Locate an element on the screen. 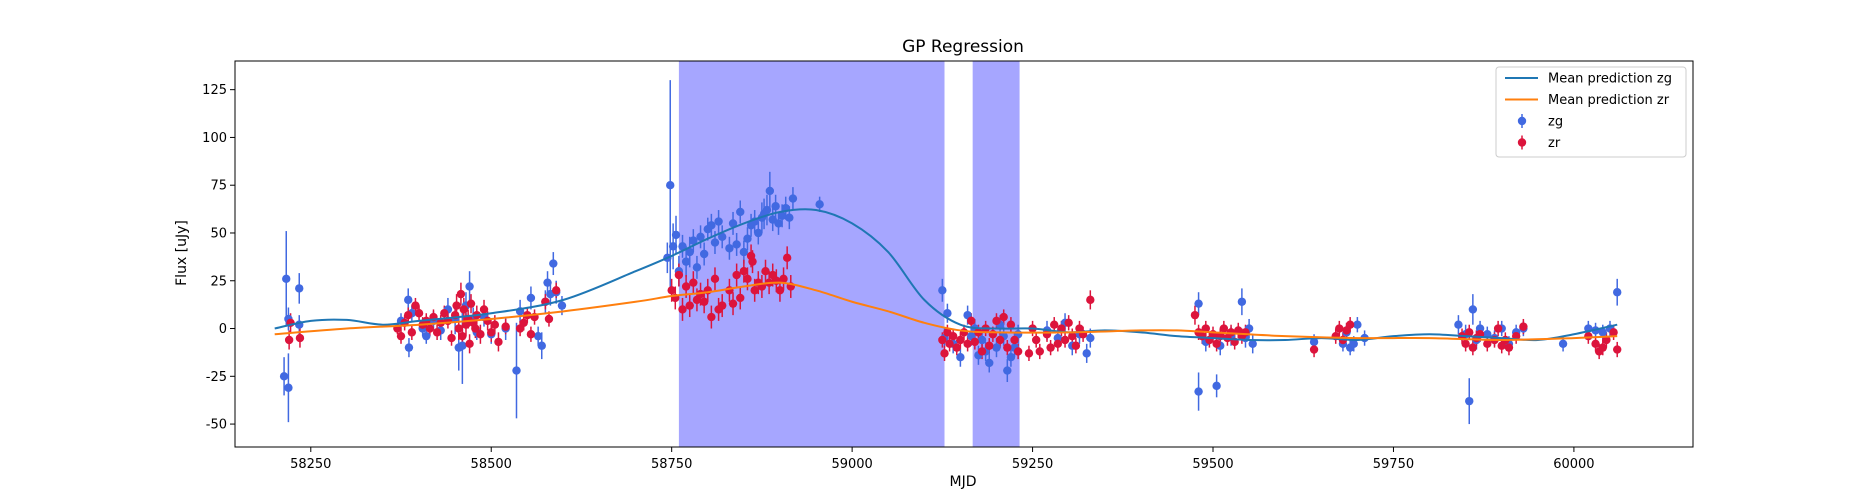  legend-label-1: Mean prediction zr is located at coordinates (1609, 100).